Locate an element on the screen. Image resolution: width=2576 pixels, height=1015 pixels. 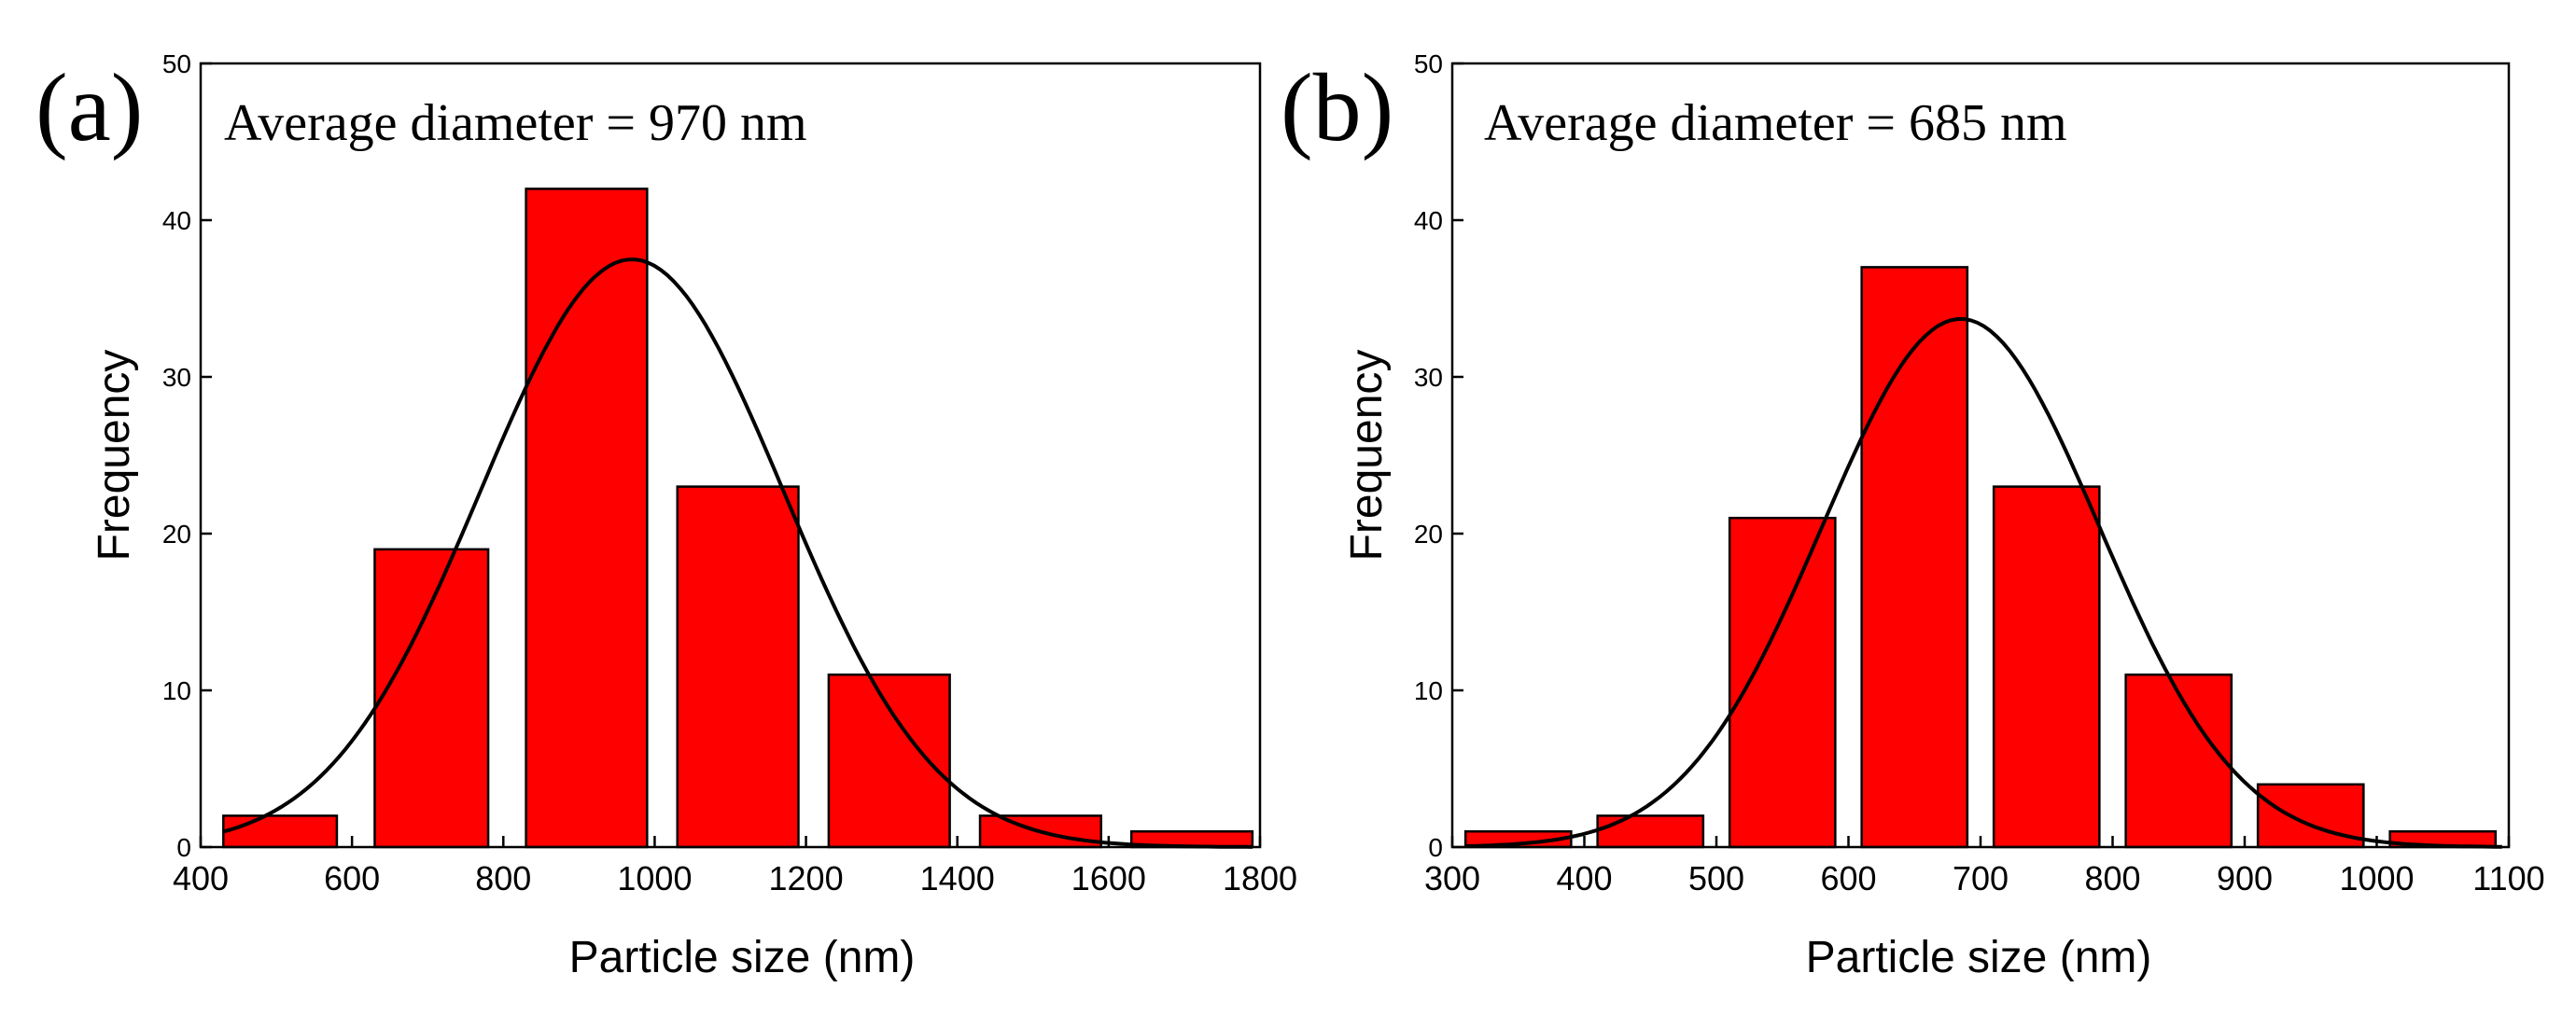
panel-a-x-tick-label: 800 is located at coordinates (503, 878).